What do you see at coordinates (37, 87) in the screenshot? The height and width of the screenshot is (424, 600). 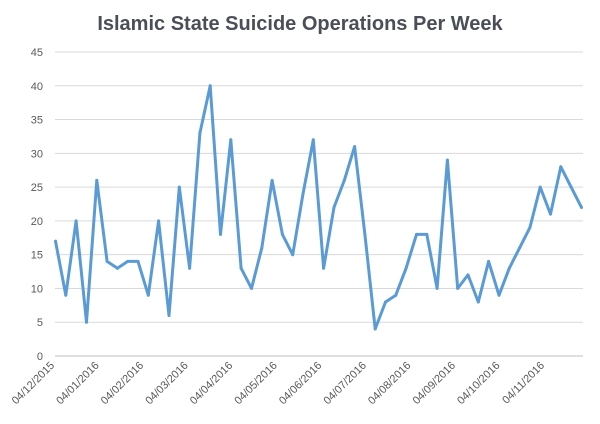 I see `y-tick-label: 40` at bounding box center [37, 87].